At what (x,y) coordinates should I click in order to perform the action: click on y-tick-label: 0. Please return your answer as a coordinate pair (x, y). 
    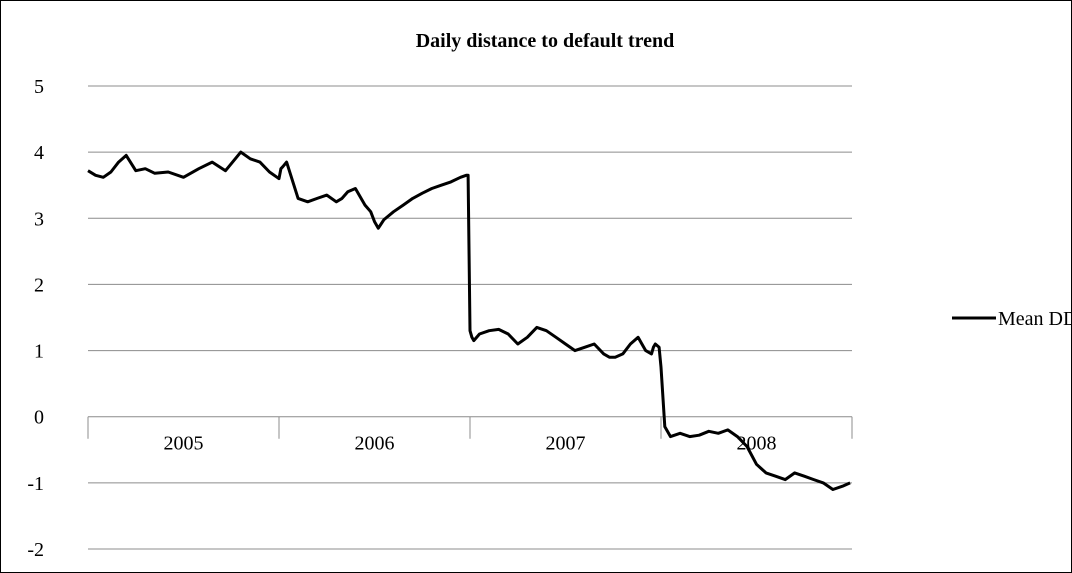
    Looking at the image, I should click on (39, 418).